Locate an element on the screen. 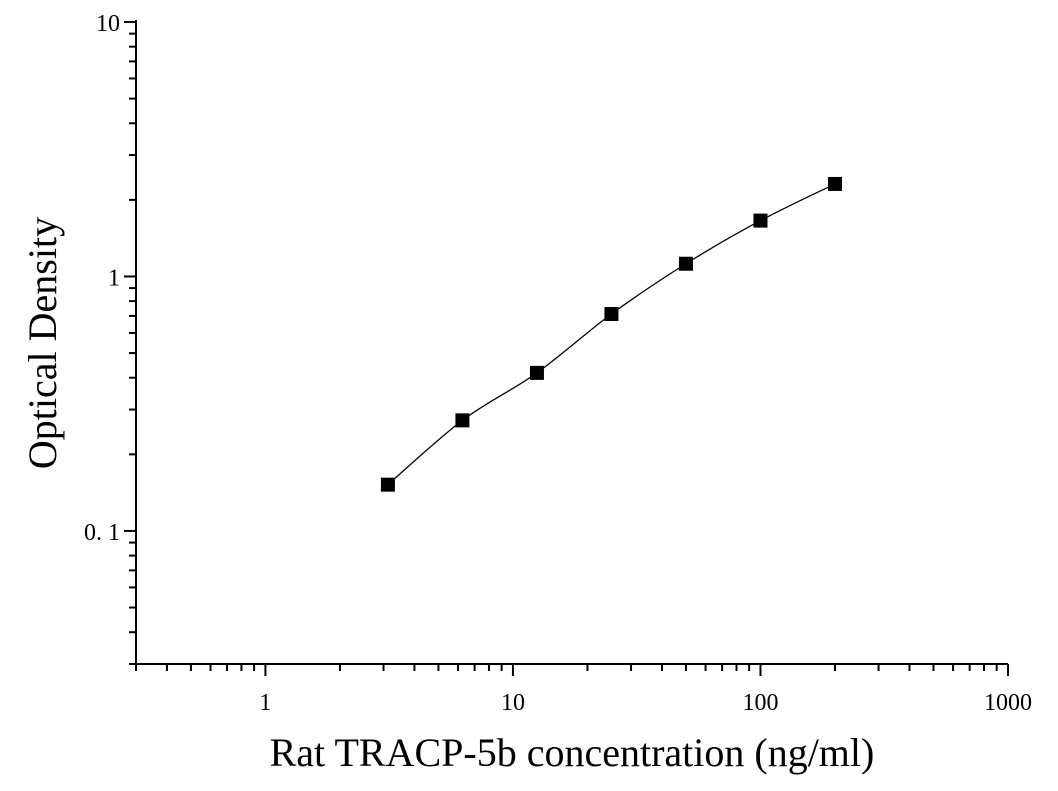 This screenshot has height=791, width=1058. x-tick-label: 1 is located at coordinates (265, 703).